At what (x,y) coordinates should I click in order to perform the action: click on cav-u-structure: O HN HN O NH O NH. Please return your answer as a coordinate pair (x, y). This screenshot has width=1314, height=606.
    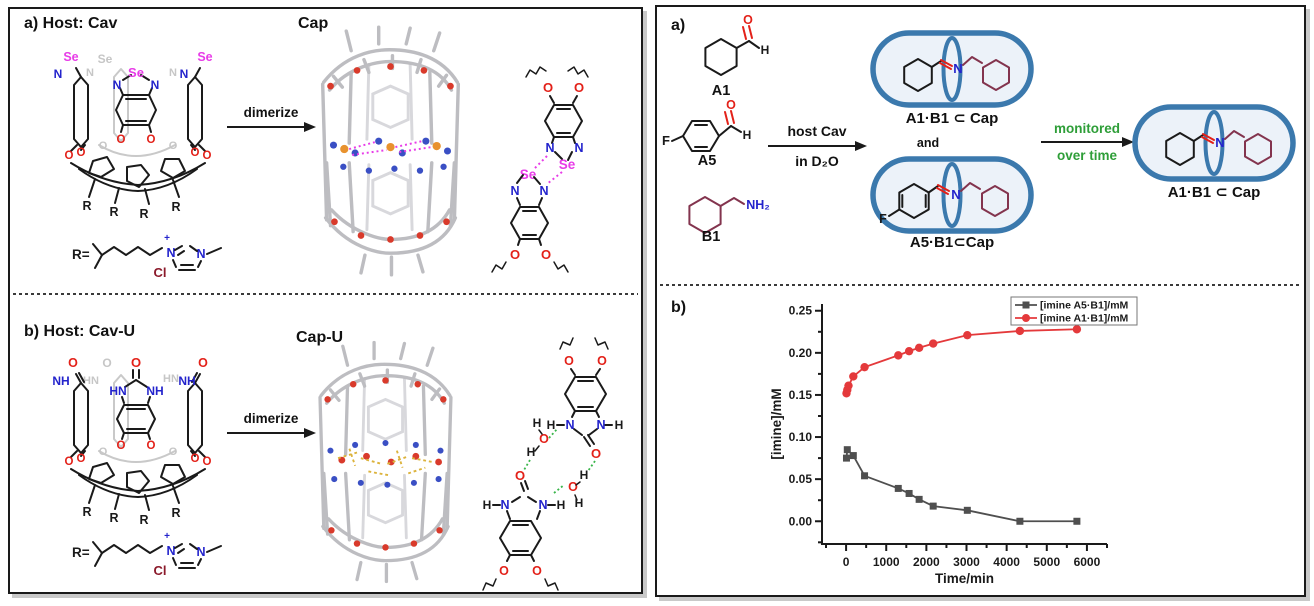
    Looking at the image, I should click on (131, 441).